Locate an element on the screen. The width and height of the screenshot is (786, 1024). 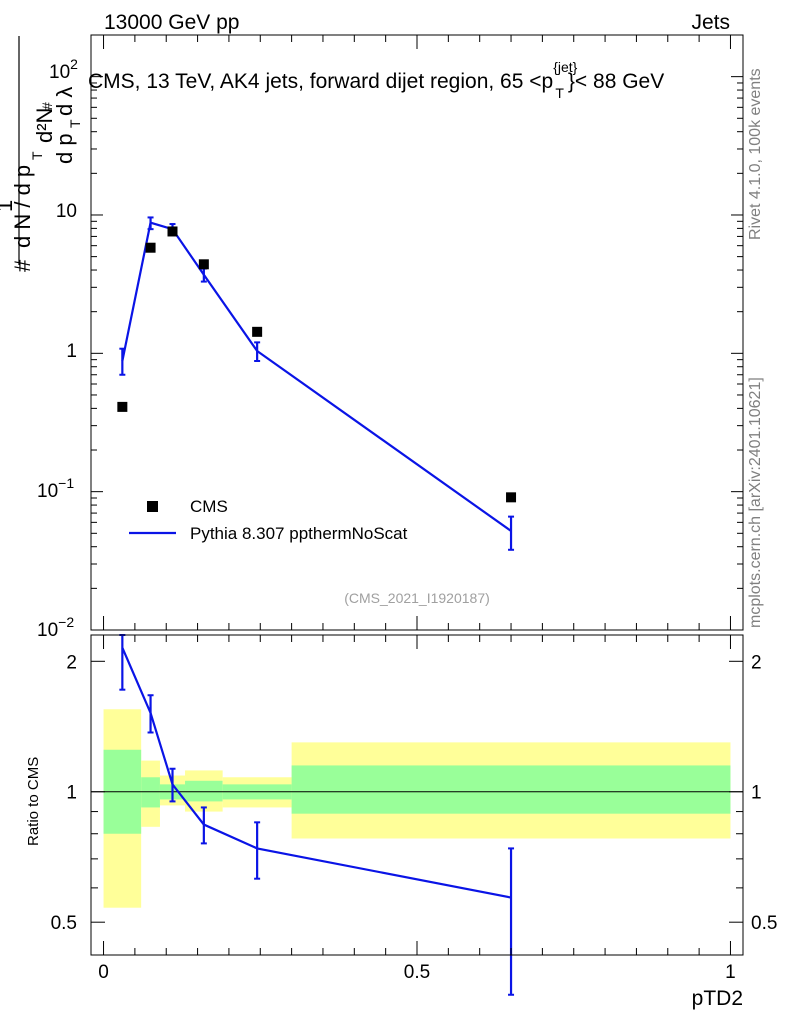
ytick-label-1: 1 is located at coordinates (71, 351).